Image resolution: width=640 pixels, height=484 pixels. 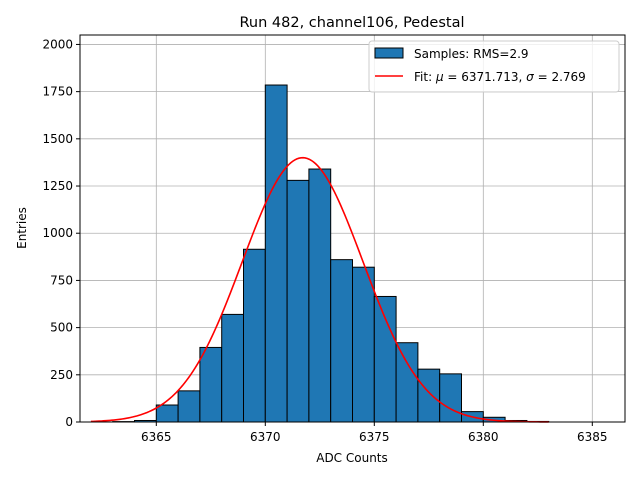 What do you see at coordinates (389, 53) in the screenshot?
I see `legend-hist-swatch` at bounding box center [389, 53].